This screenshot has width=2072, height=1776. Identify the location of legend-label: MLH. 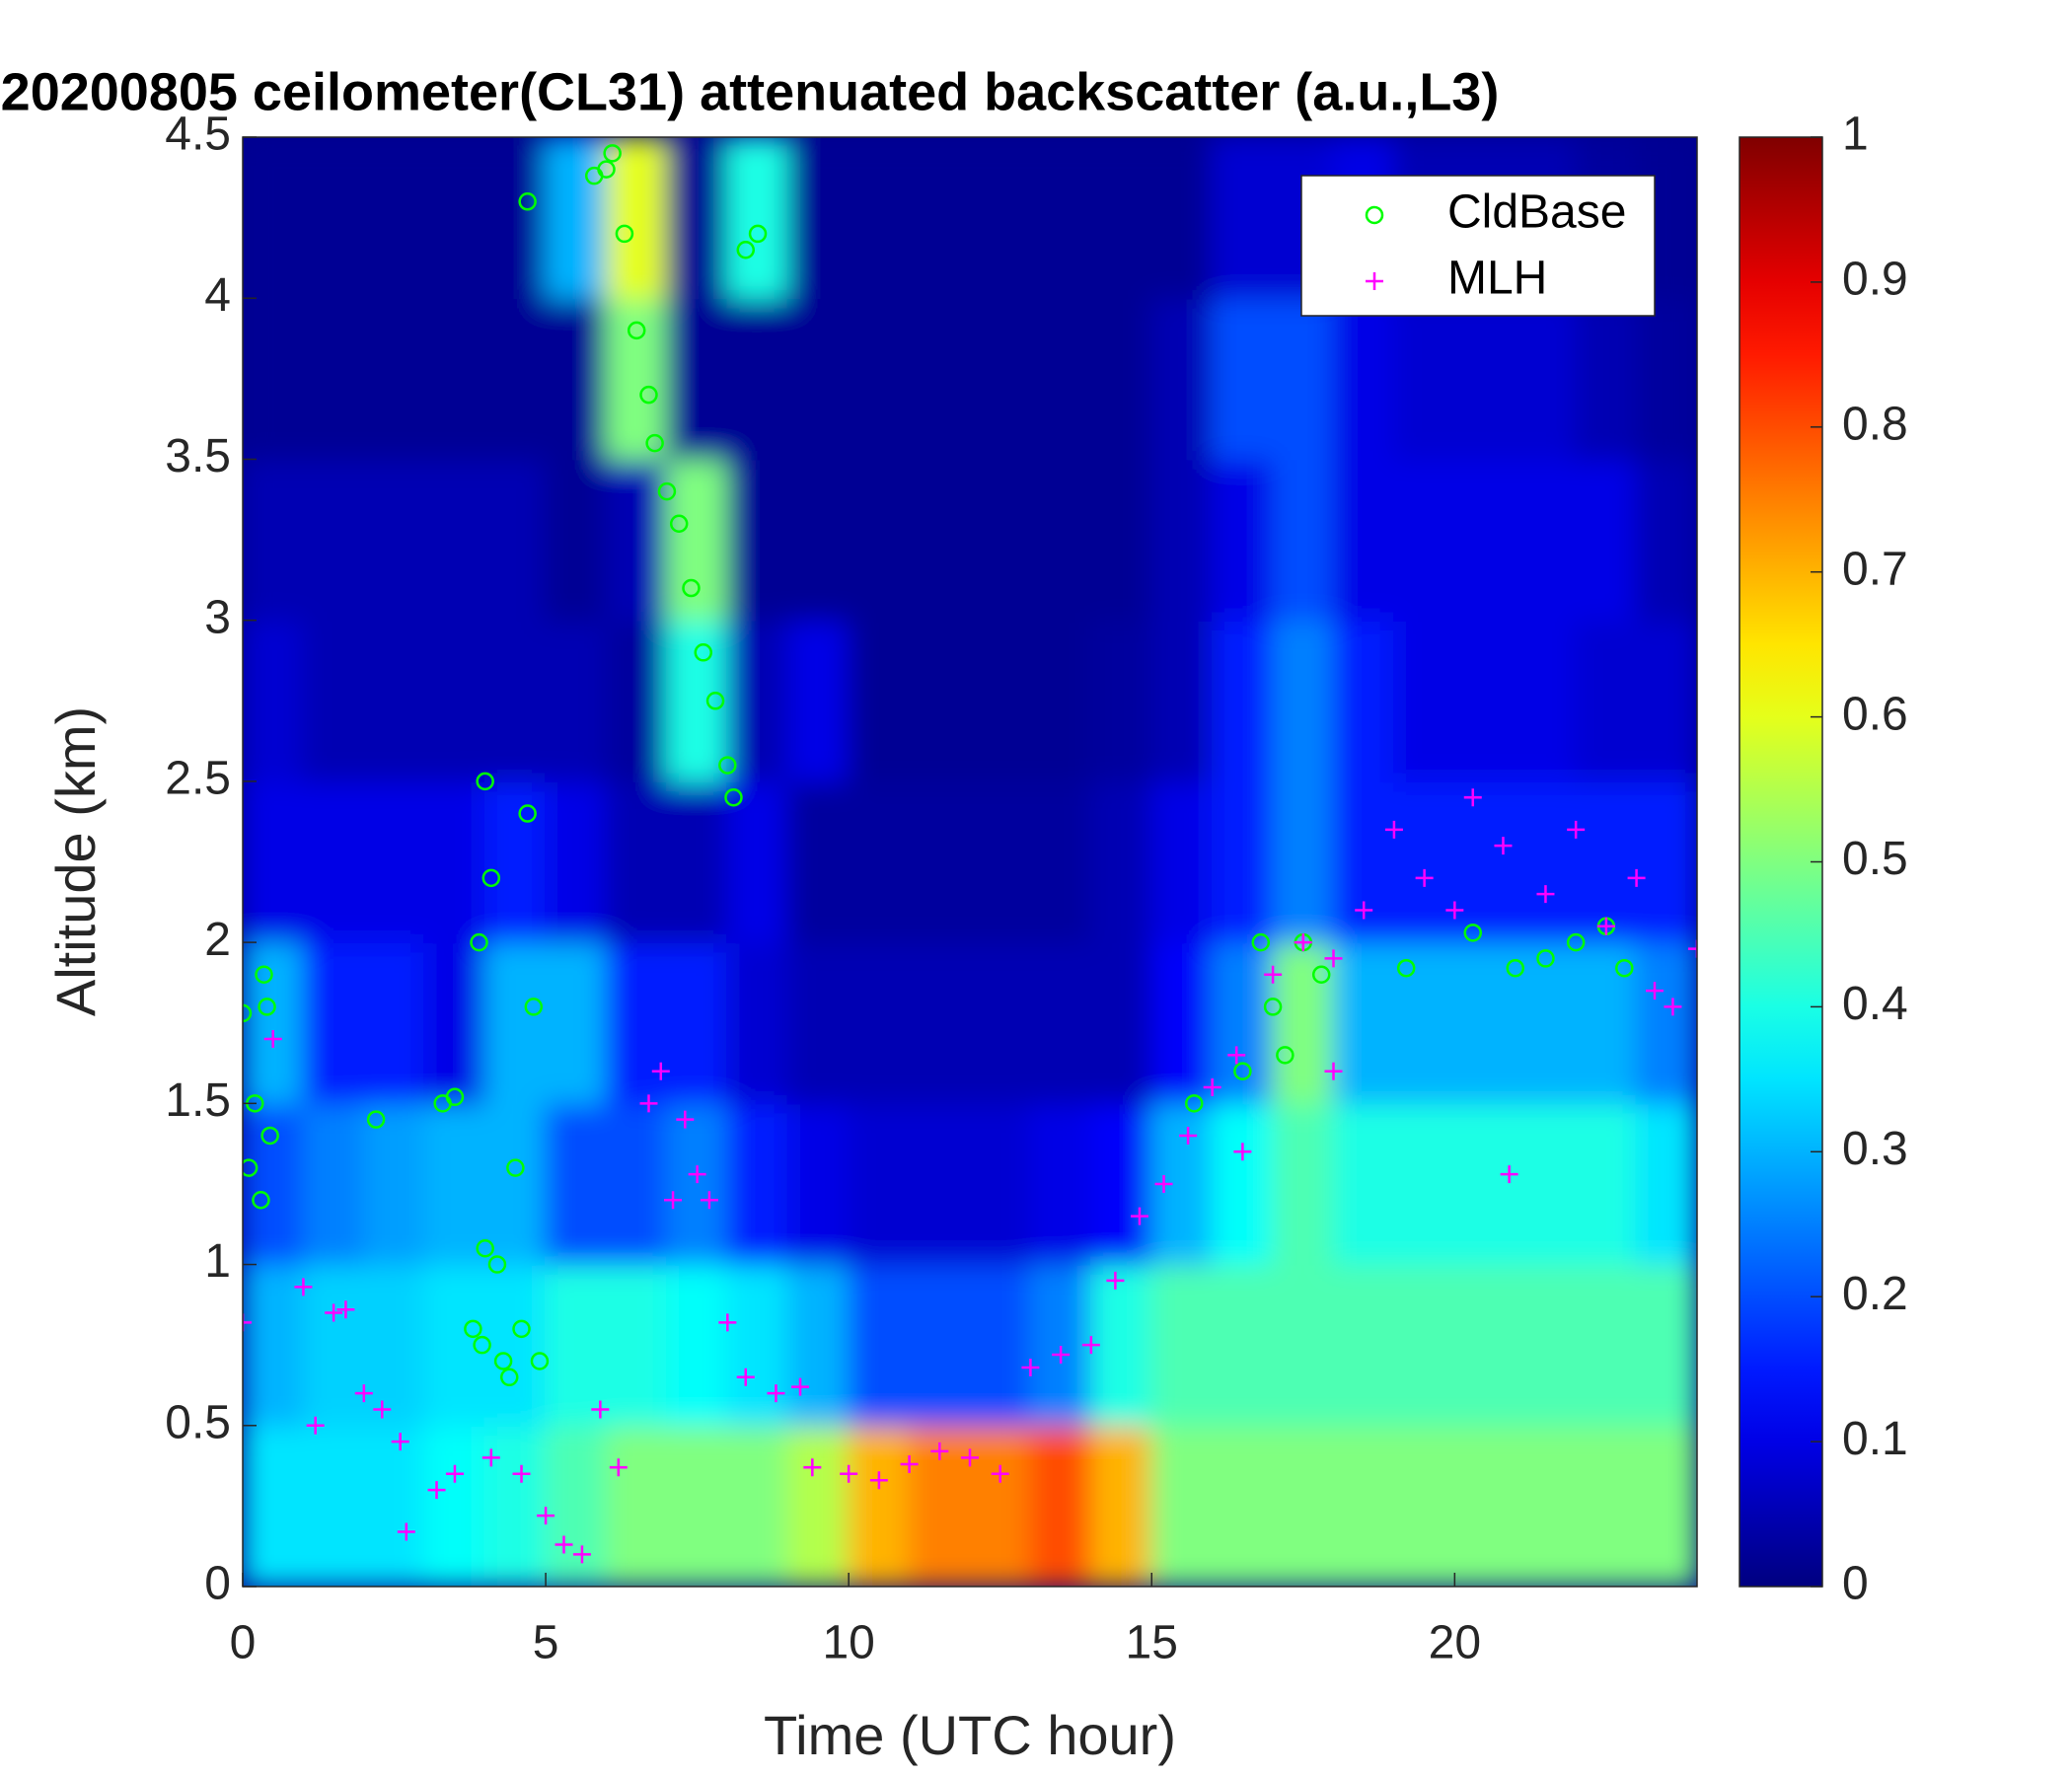
(1497, 279).